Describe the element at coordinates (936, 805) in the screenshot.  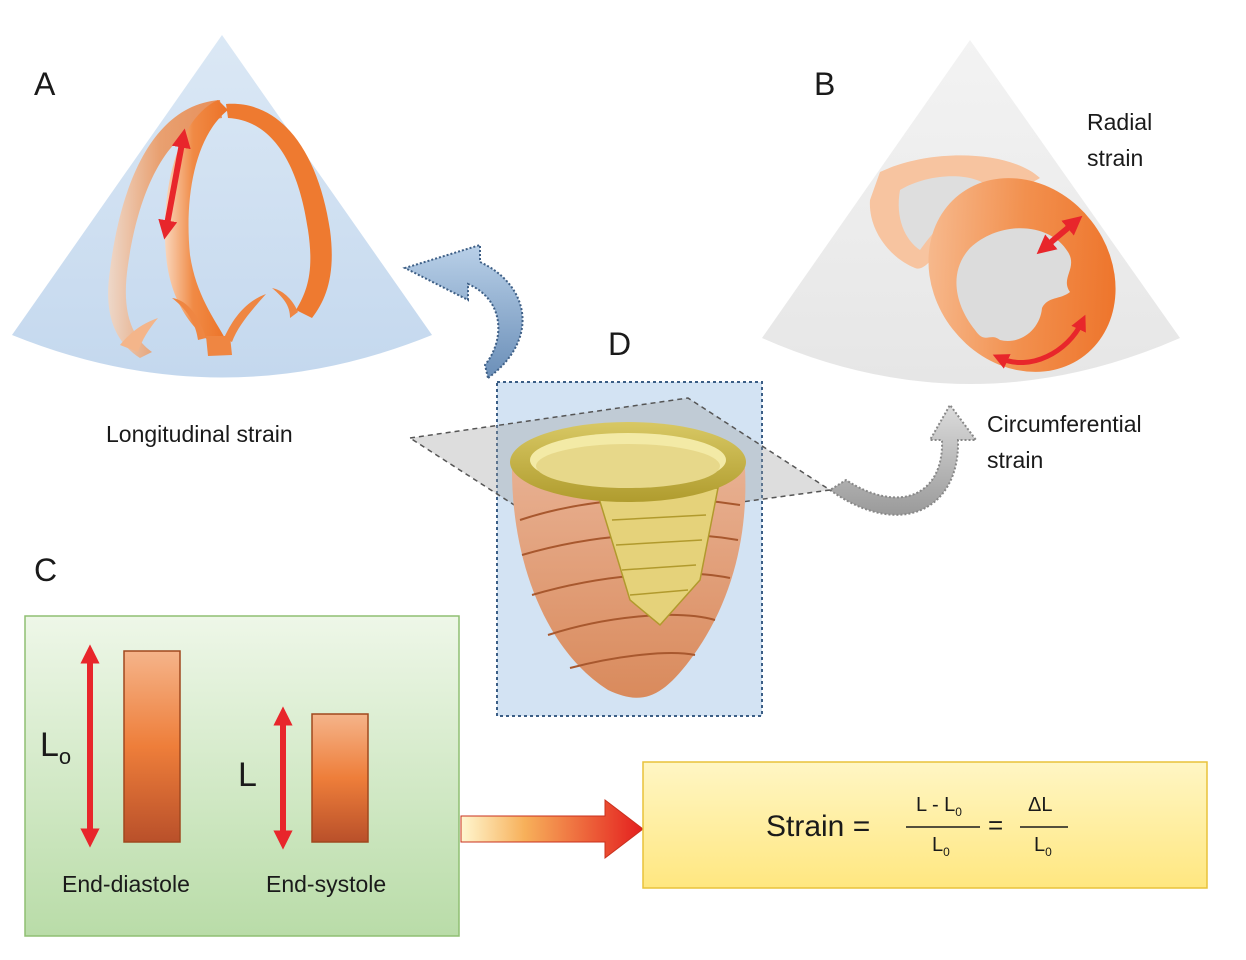
I see `formula-numerator-1-text: L - L` at that location.